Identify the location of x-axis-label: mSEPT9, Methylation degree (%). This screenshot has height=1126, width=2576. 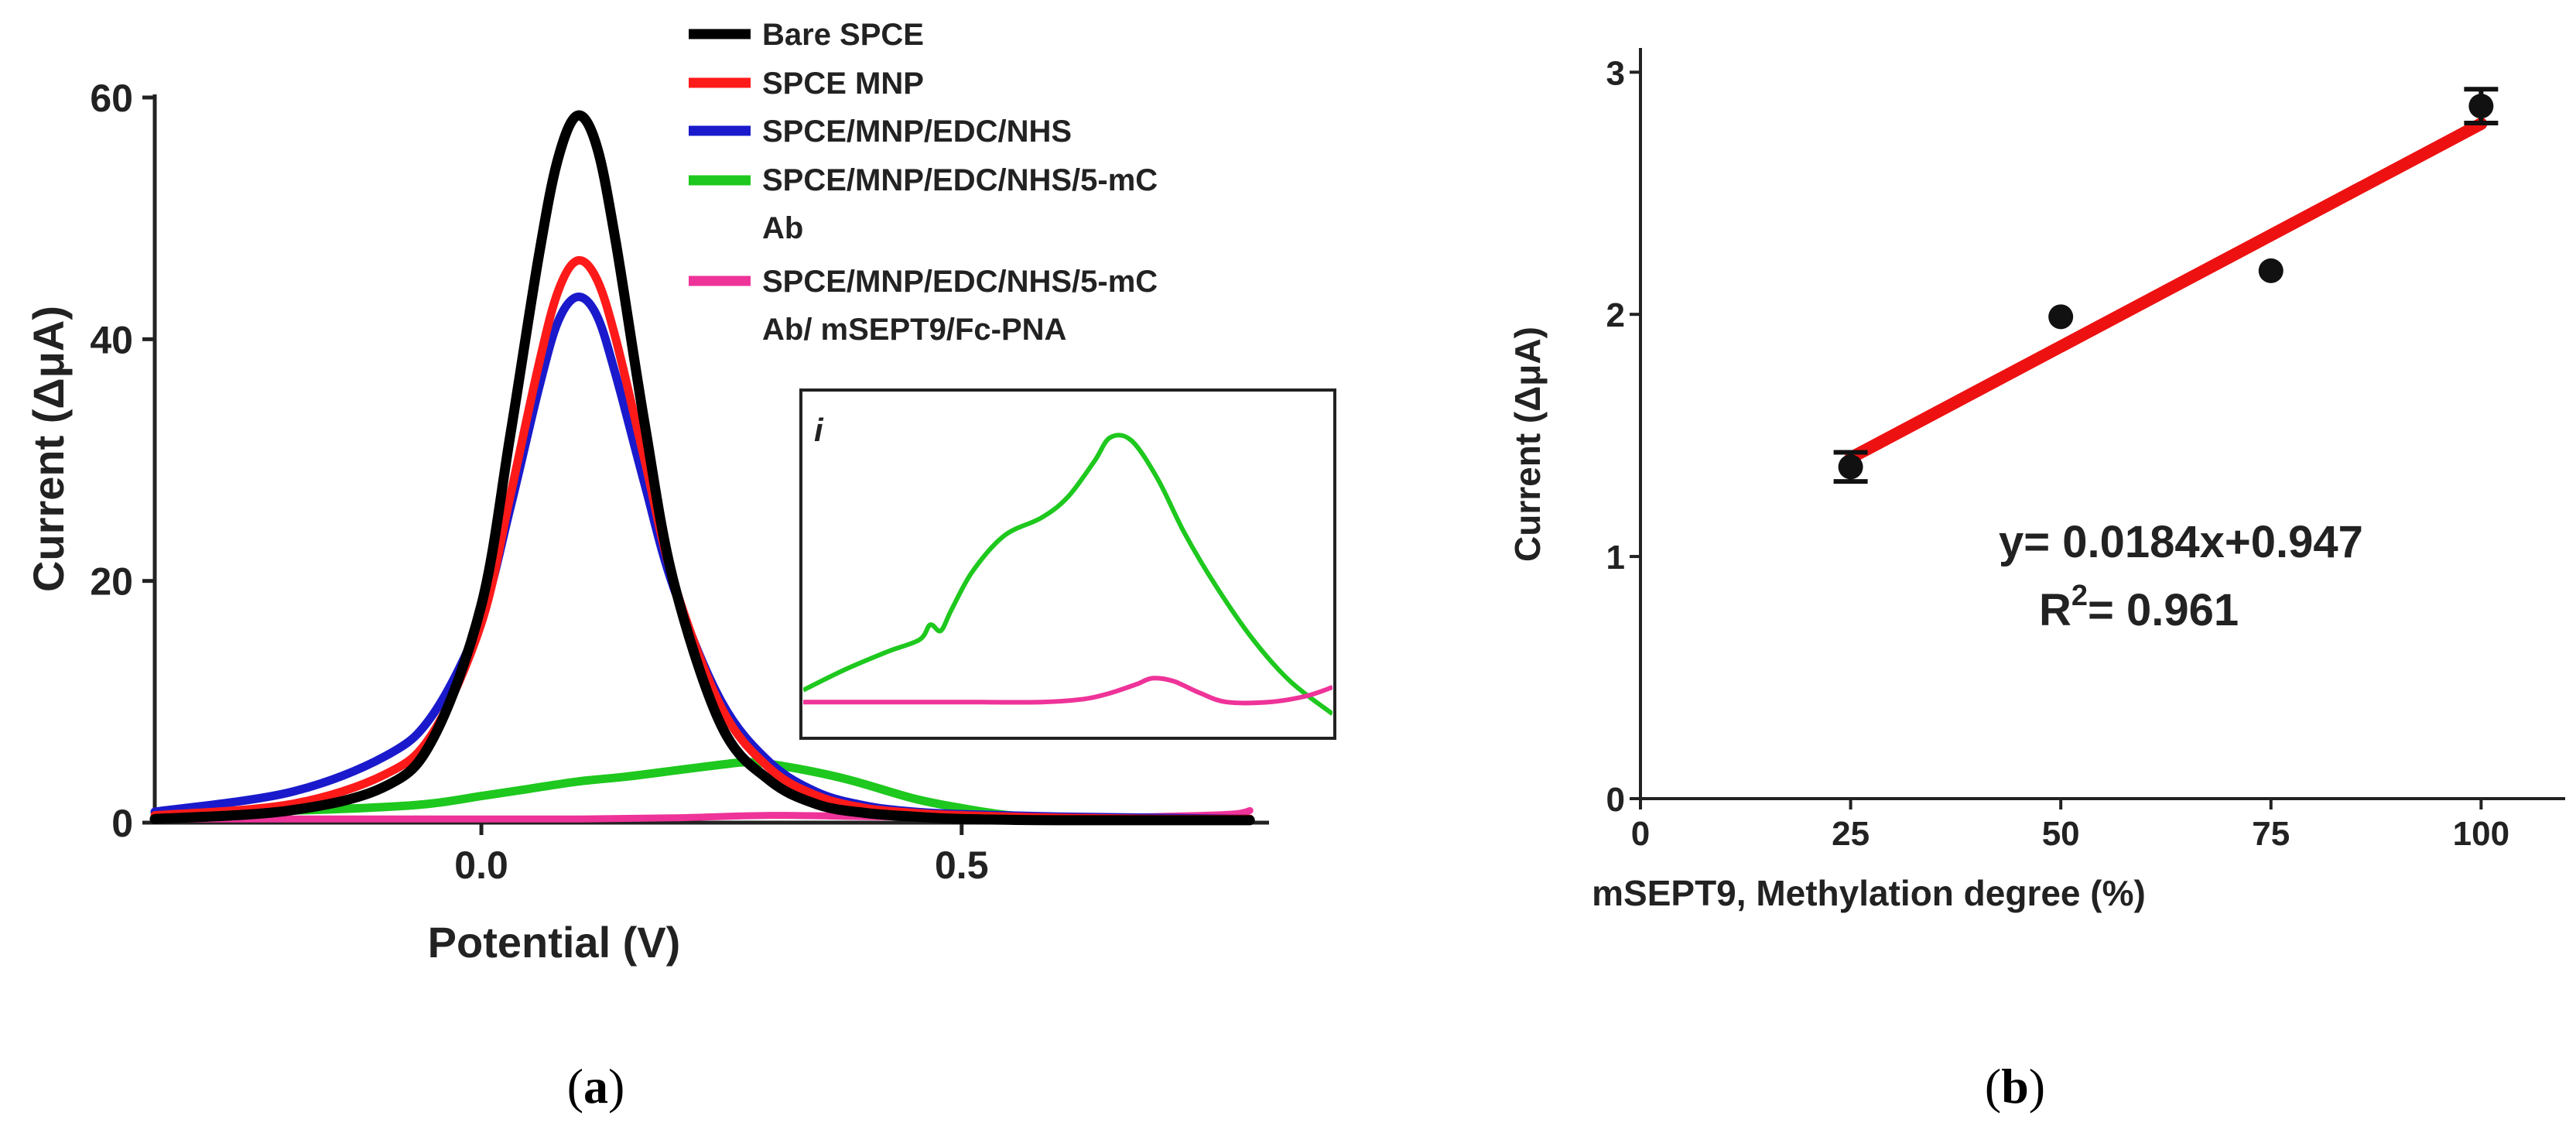
(1869, 893).